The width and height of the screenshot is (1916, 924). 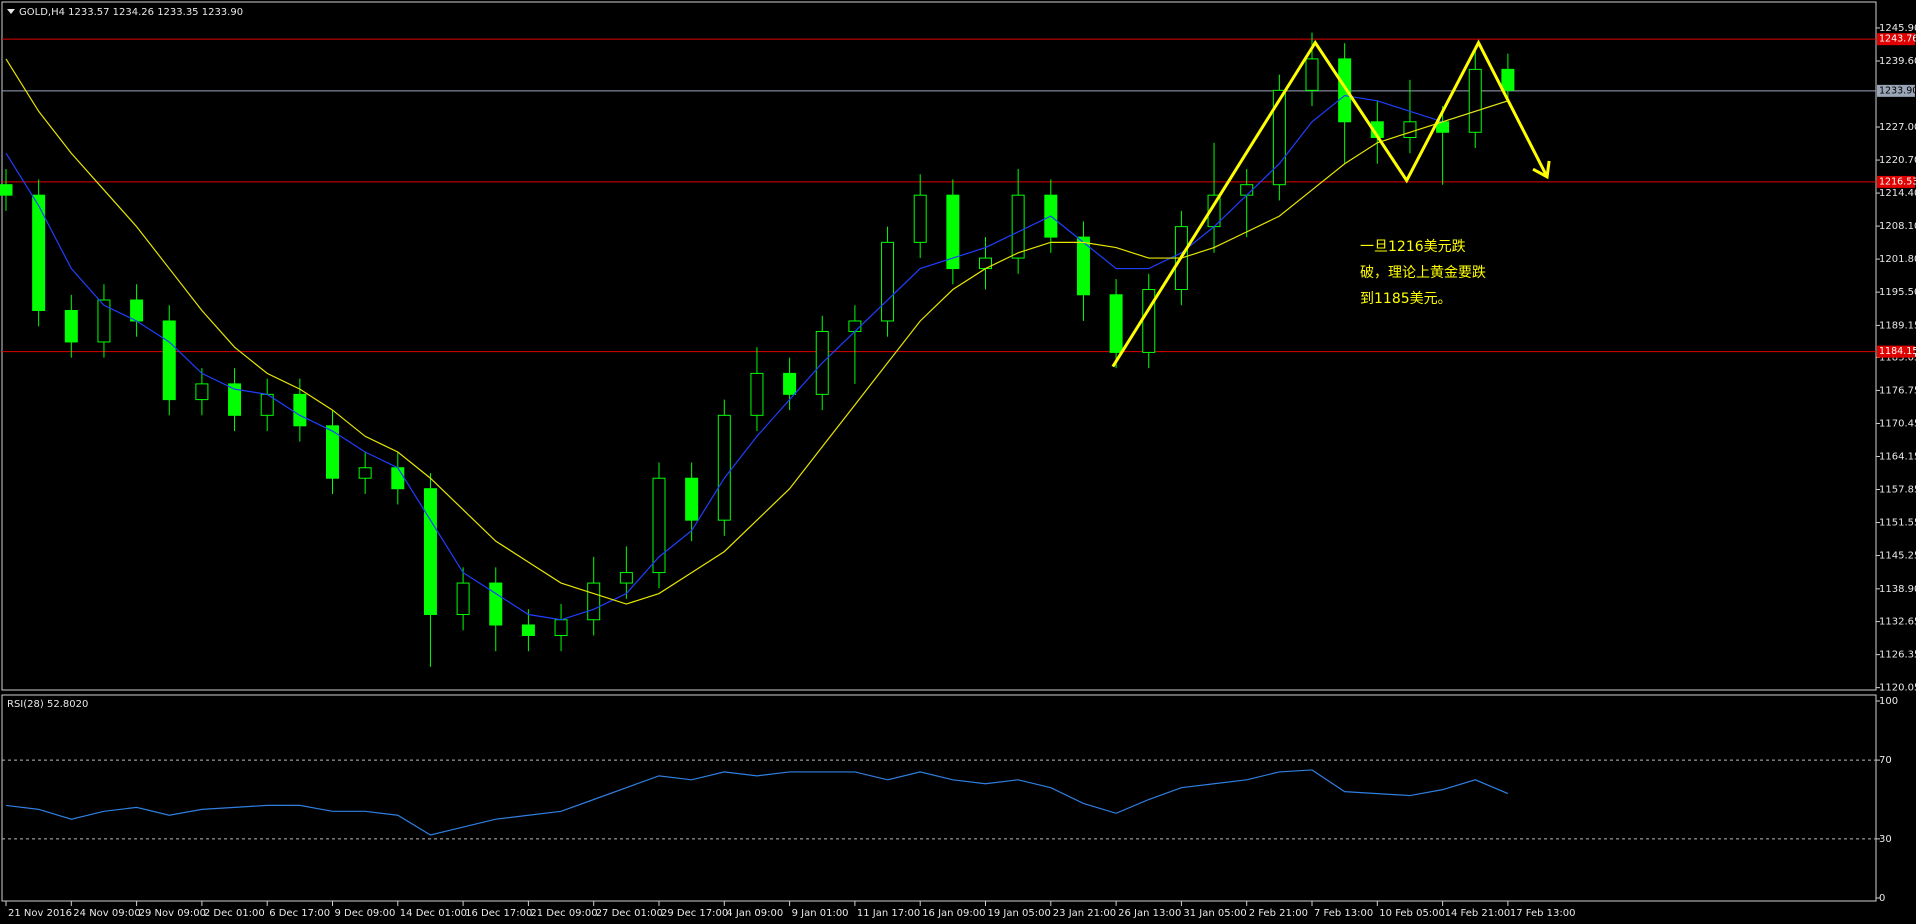 I want to click on x-tick-label: 21 Nov 2016, so click(x=40, y=913).